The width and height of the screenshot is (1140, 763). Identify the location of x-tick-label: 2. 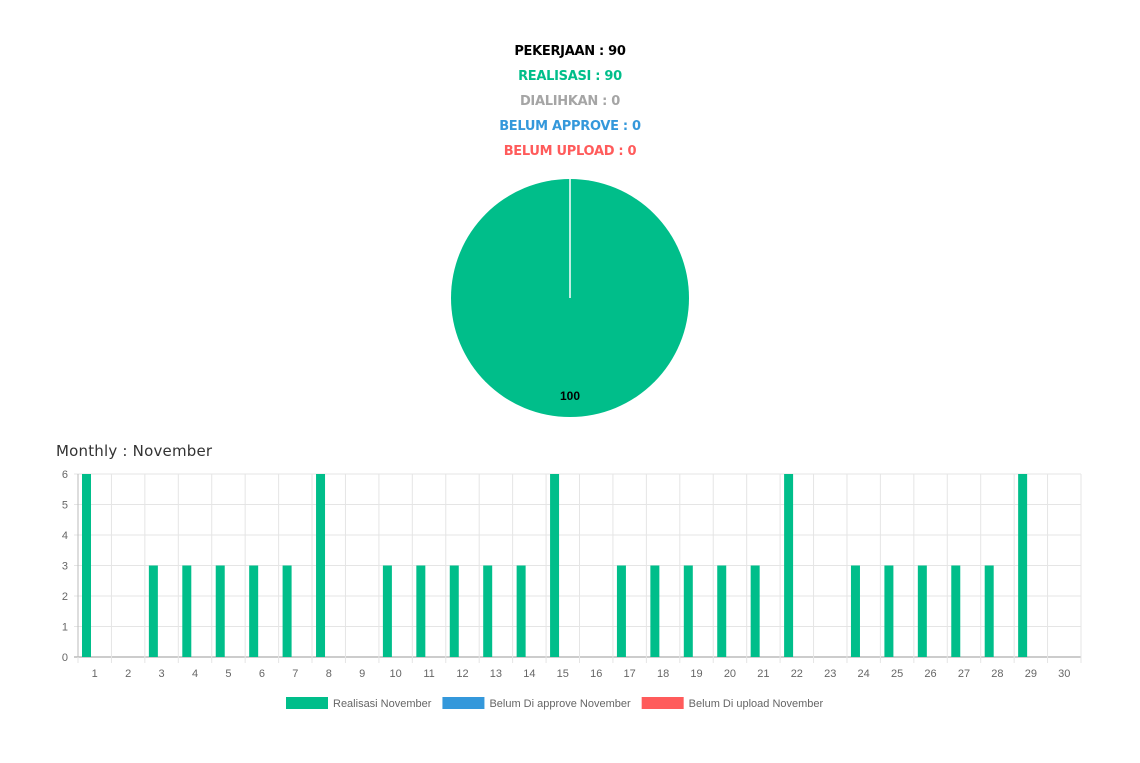
(128, 674).